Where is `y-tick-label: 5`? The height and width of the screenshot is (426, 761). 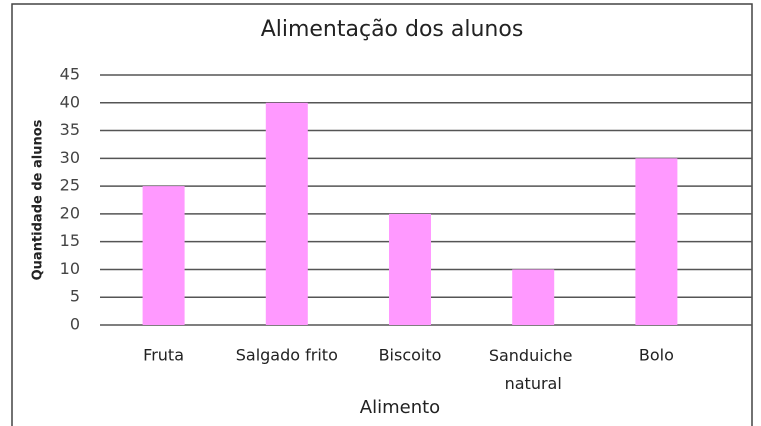
y-tick-label: 5 is located at coordinates (75, 296).